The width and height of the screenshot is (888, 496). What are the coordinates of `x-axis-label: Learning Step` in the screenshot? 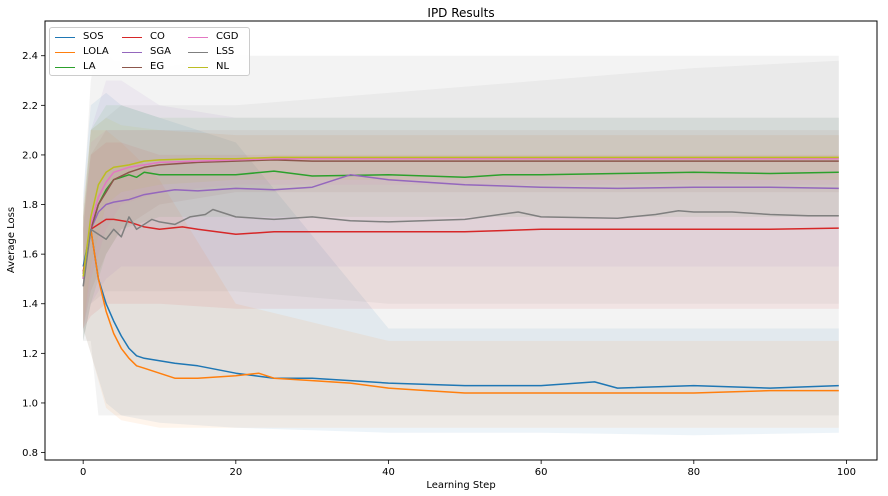 It's located at (460, 485).